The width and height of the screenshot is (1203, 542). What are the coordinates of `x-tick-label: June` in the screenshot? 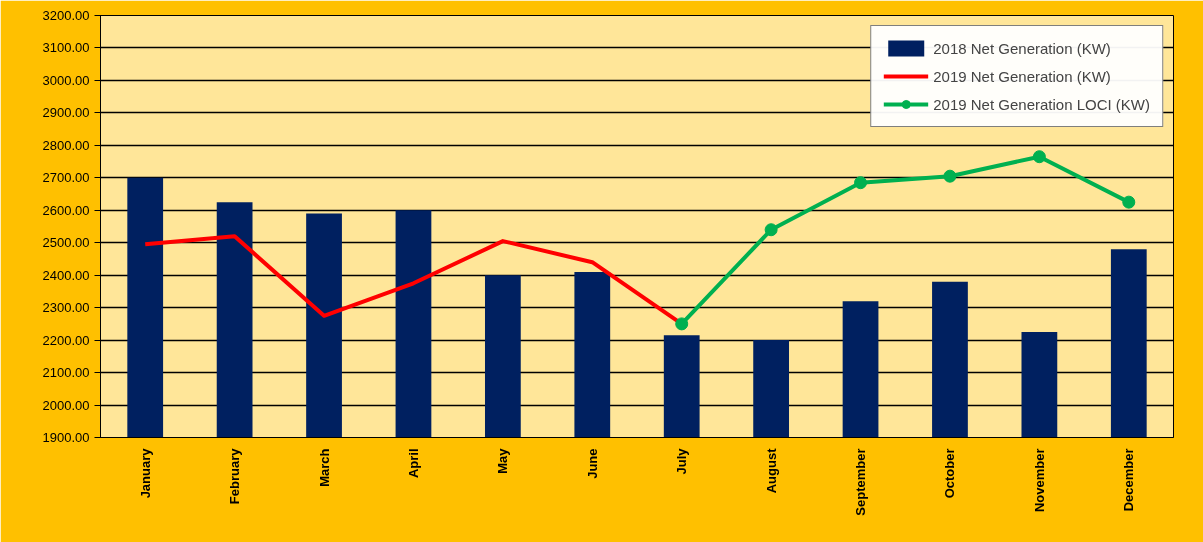 It's located at (592, 463).